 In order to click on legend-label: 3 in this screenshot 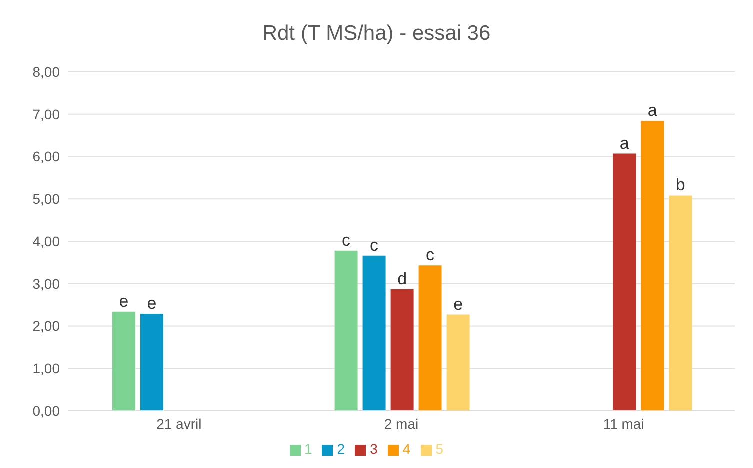, I will do `click(374, 449)`.